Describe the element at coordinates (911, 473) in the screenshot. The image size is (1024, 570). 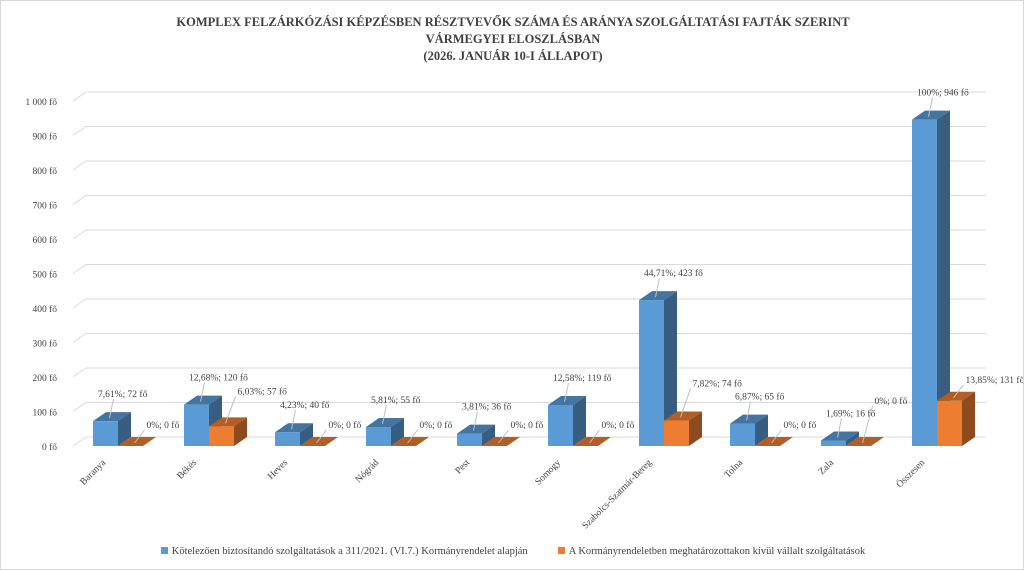
I see `x-tick-label: Összesen` at that location.